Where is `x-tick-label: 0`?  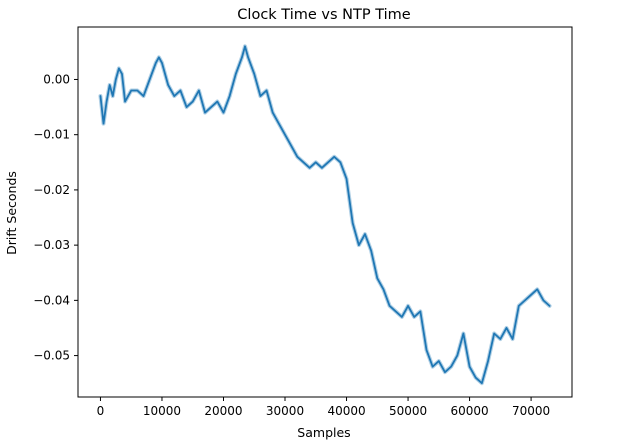 x-tick-label: 0 is located at coordinates (101, 411).